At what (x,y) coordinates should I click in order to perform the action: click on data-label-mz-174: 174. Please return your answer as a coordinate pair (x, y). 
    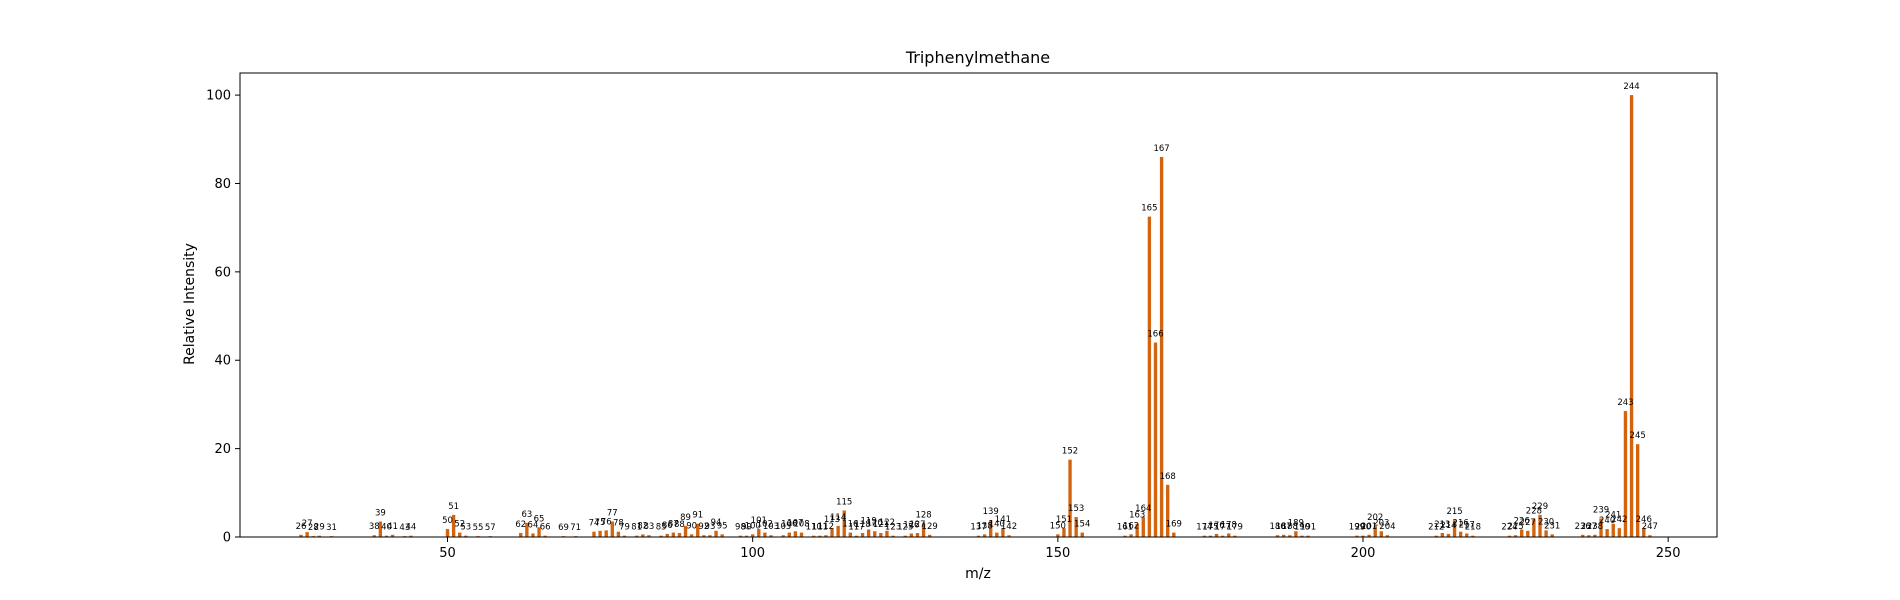
    Looking at the image, I should click on (1204, 528).